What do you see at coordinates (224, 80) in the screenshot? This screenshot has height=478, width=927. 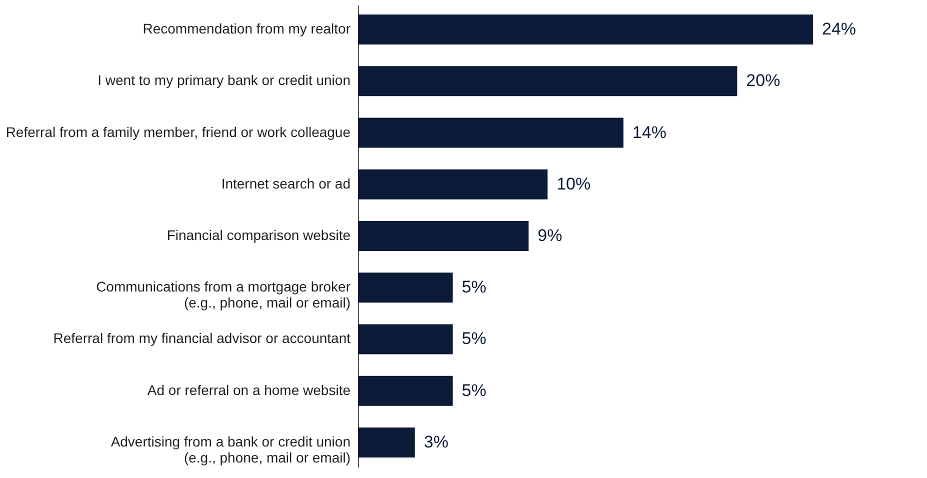 I see `y-tick-label: I went to my primary bank or credit union` at bounding box center [224, 80].